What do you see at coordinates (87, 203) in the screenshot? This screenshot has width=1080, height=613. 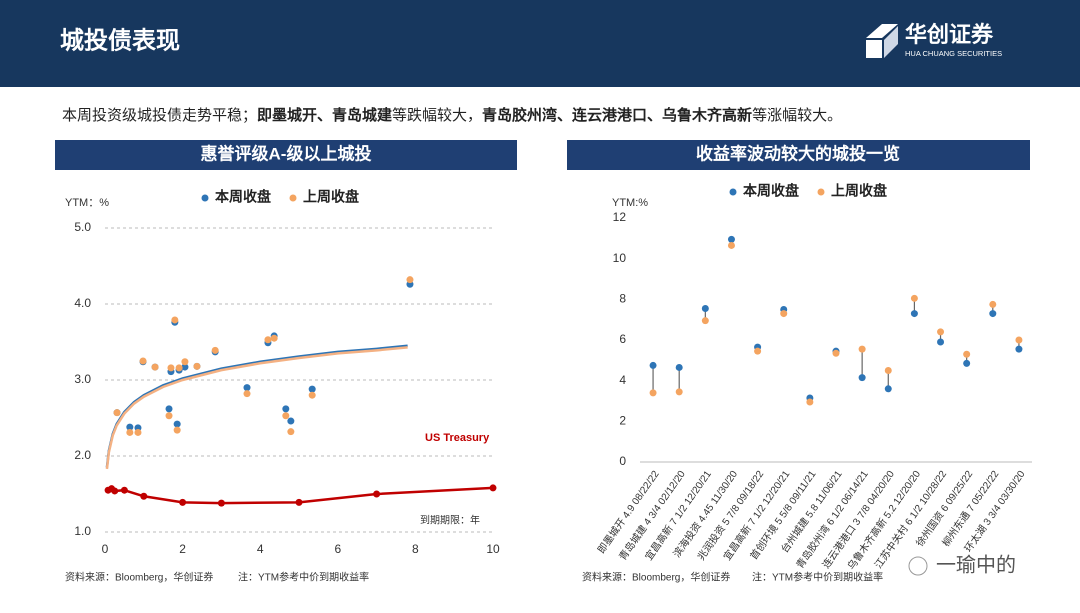 I see `y-axis-label: YTM：%` at bounding box center [87, 203].